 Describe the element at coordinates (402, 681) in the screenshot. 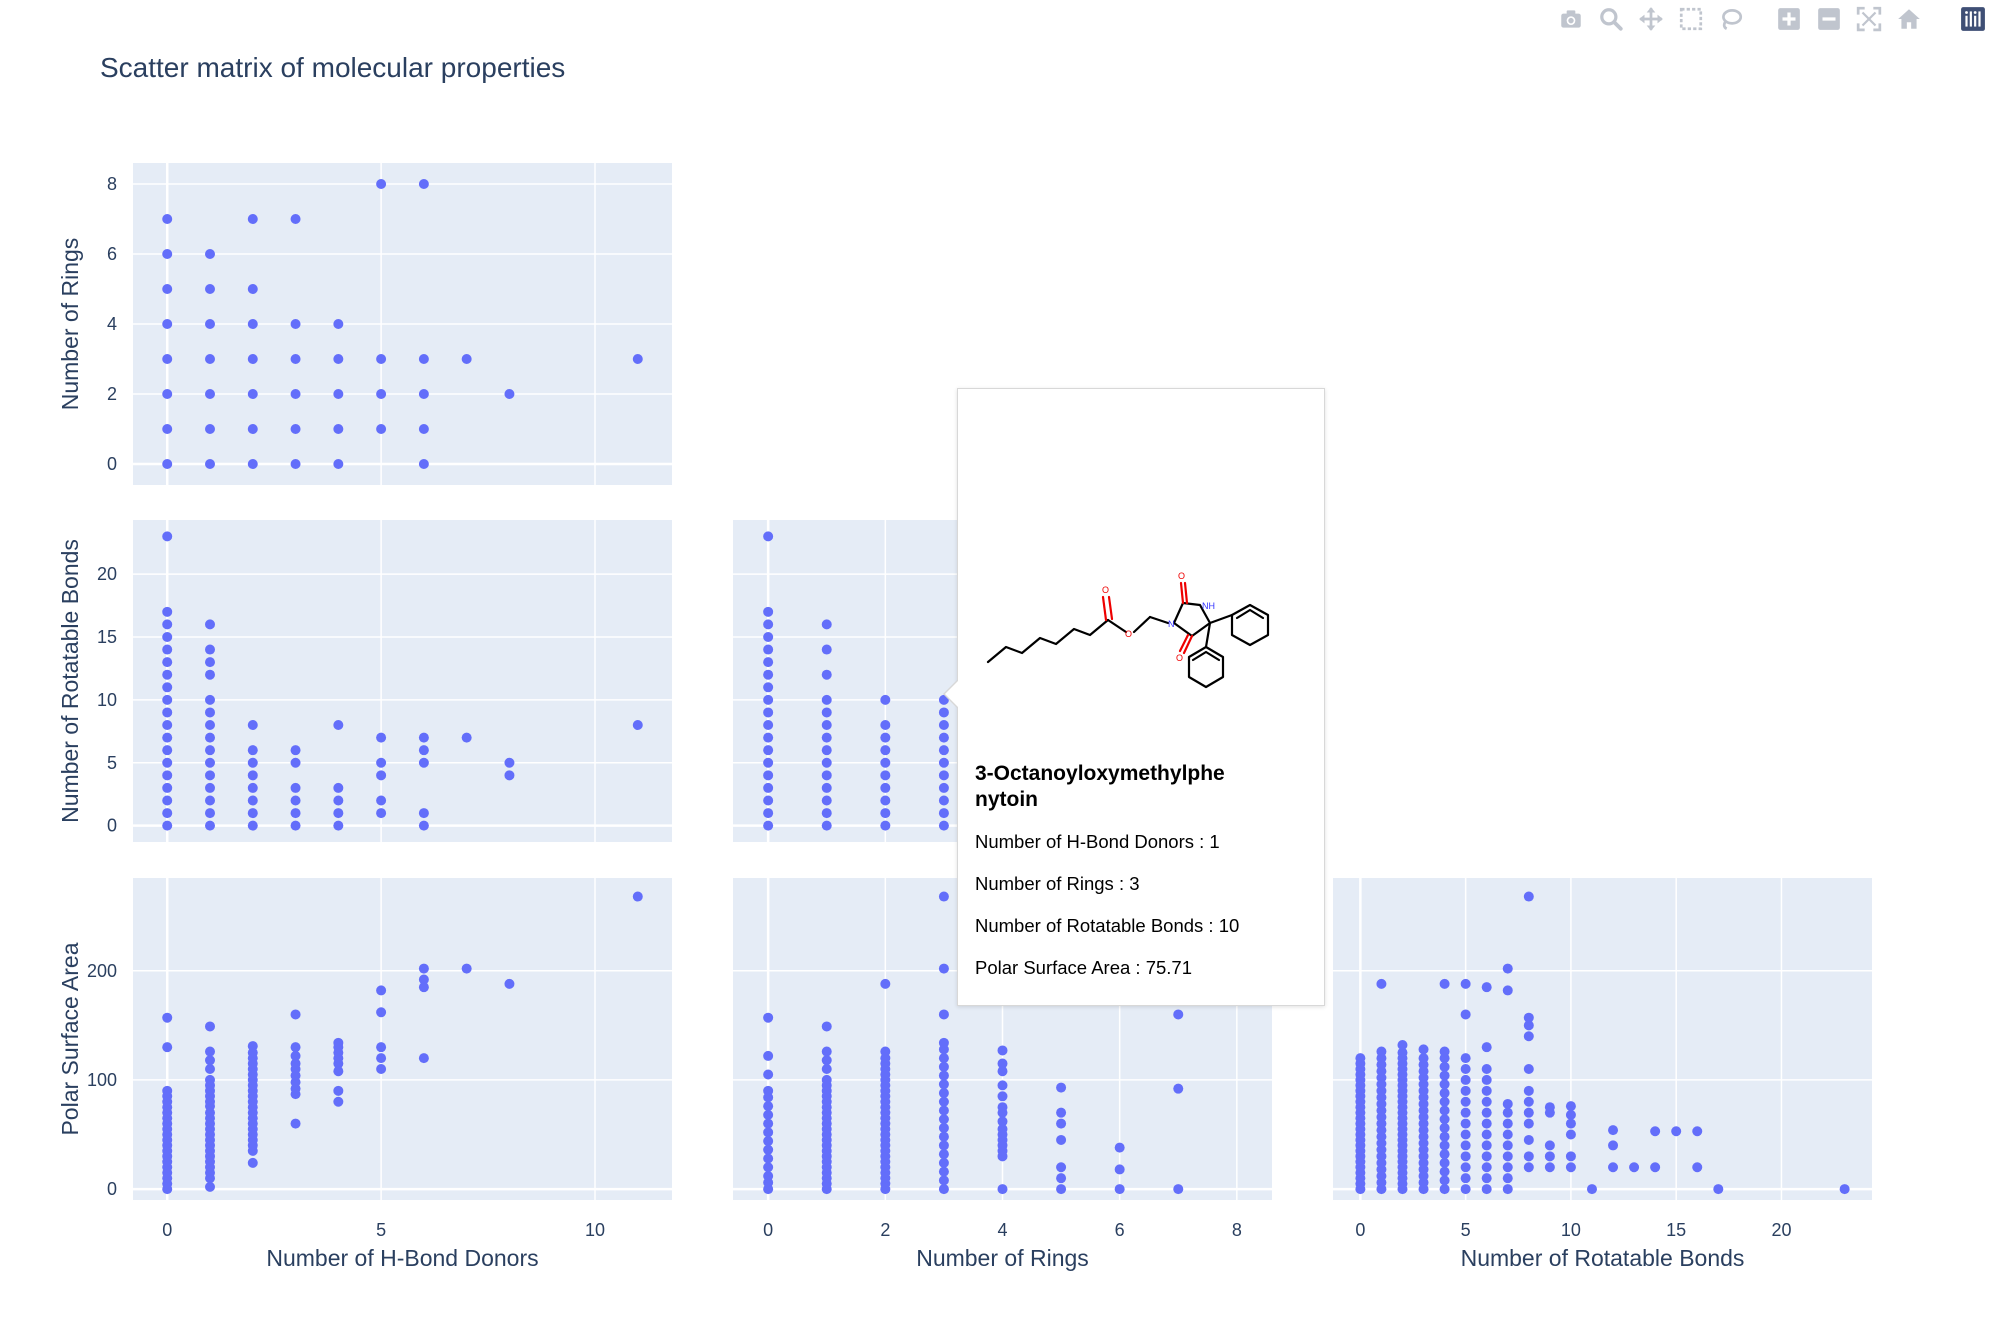

I see `scatter-panel` at that location.